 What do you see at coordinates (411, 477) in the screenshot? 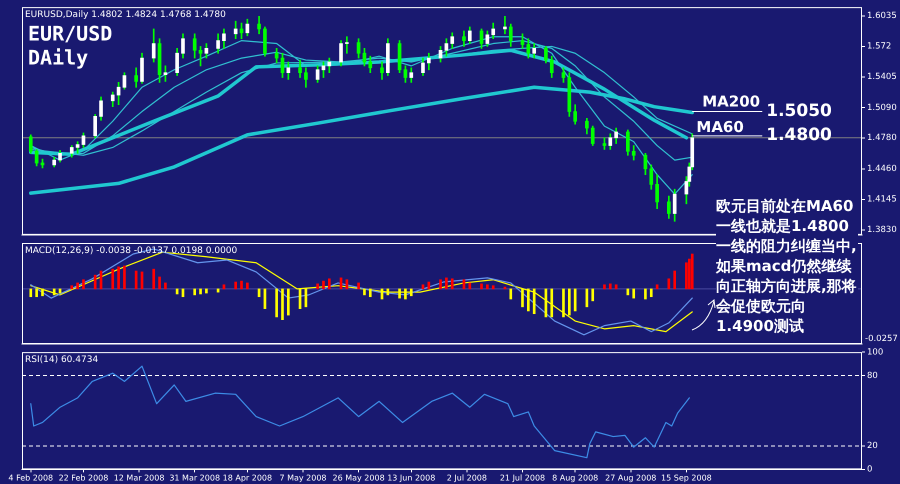
I see `x-tick-label: 13 Jun 2008` at bounding box center [411, 477].